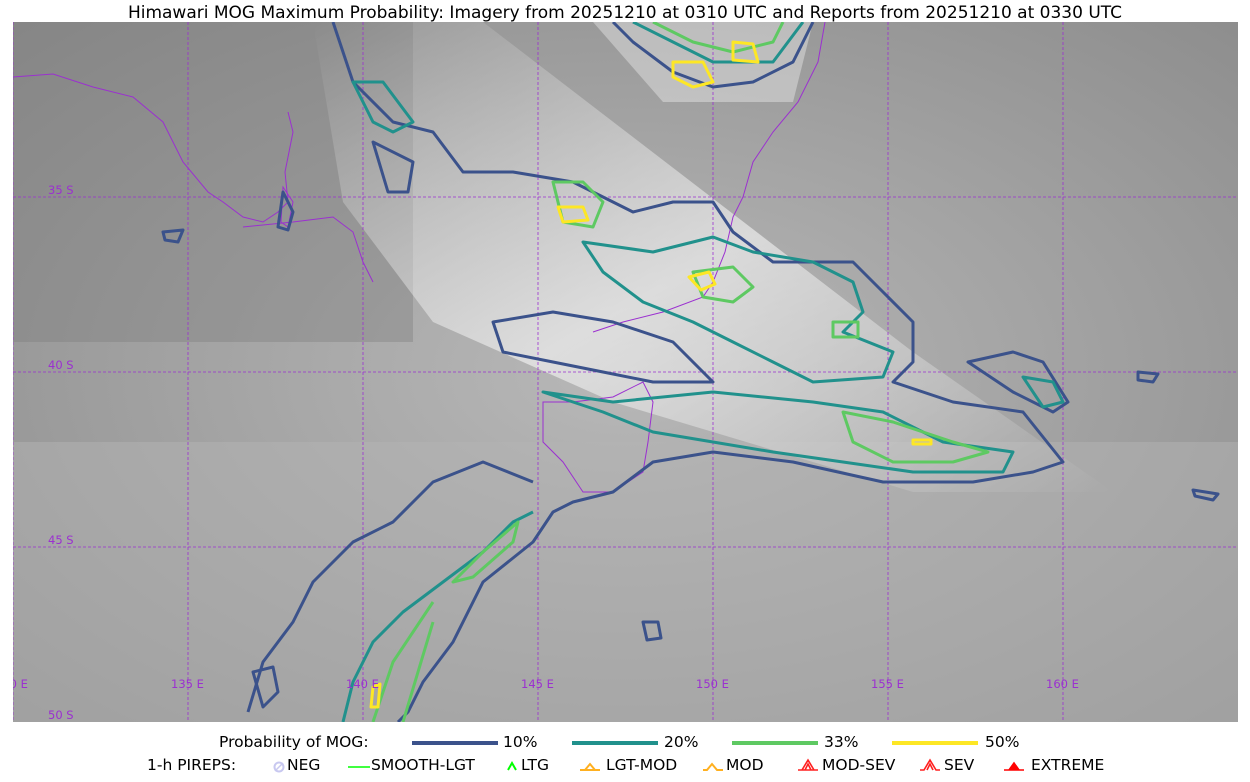 This screenshot has width=1250, height=782. What do you see at coordinates (712, 684) in the screenshot?
I see `lon-label: 150 E` at bounding box center [712, 684].